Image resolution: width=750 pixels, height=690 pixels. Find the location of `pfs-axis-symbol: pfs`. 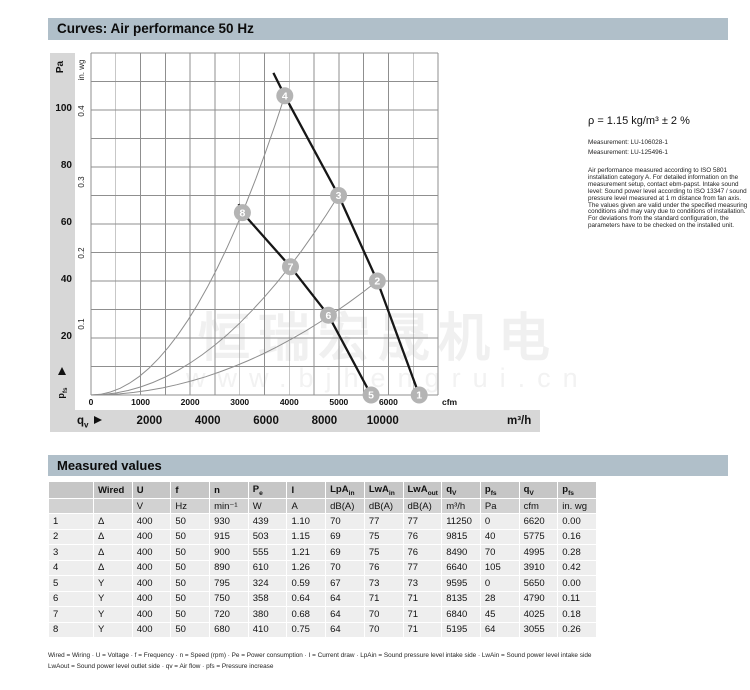

pfs-axis-symbol: pfs is located at coordinates (62, 393).